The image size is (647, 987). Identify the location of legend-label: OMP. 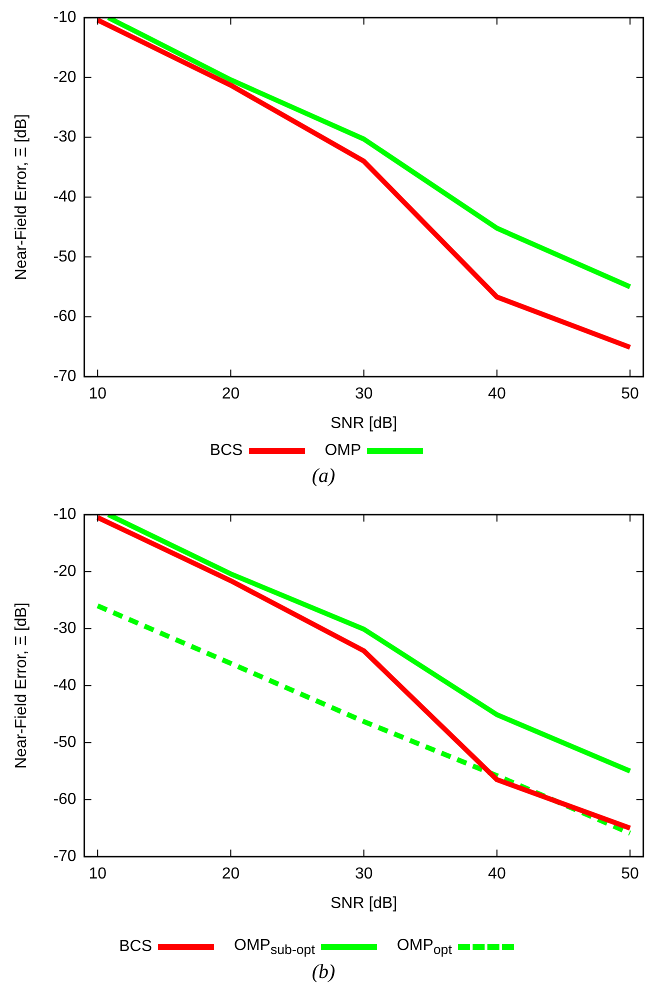
(343, 451).